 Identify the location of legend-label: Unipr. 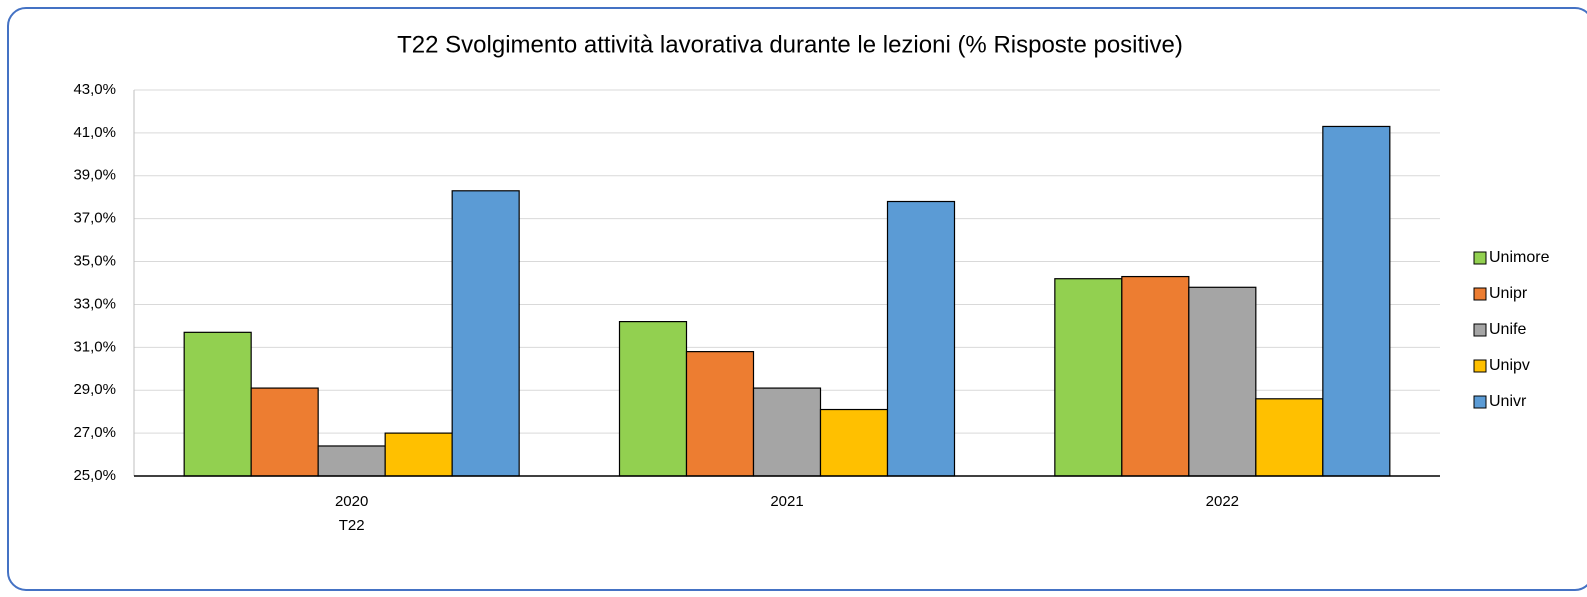
(1508, 293).